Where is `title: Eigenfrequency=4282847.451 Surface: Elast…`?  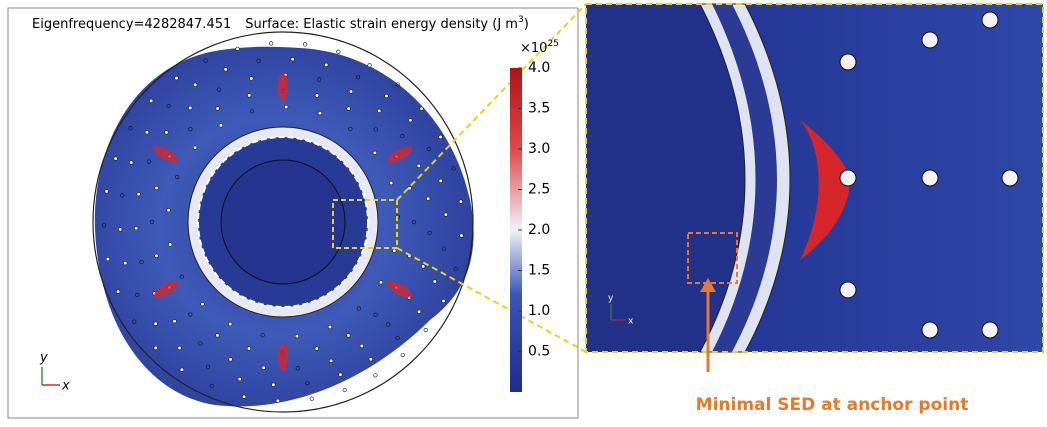 title: Eigenfrequency=4282847.451 Surface: Elast… is located at coordinates (280, 23).